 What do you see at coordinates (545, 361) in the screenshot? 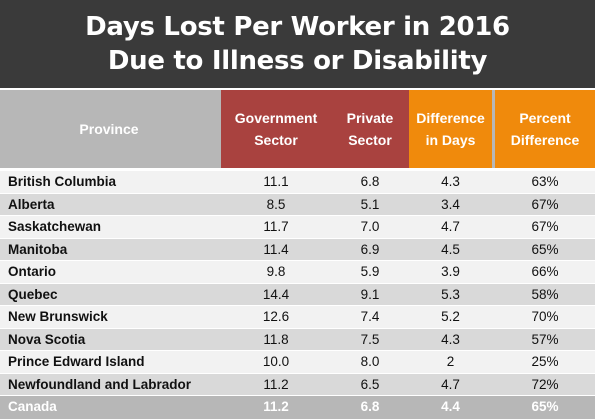
I see `percent-cell: 25%` at bounding box center [545, 361].